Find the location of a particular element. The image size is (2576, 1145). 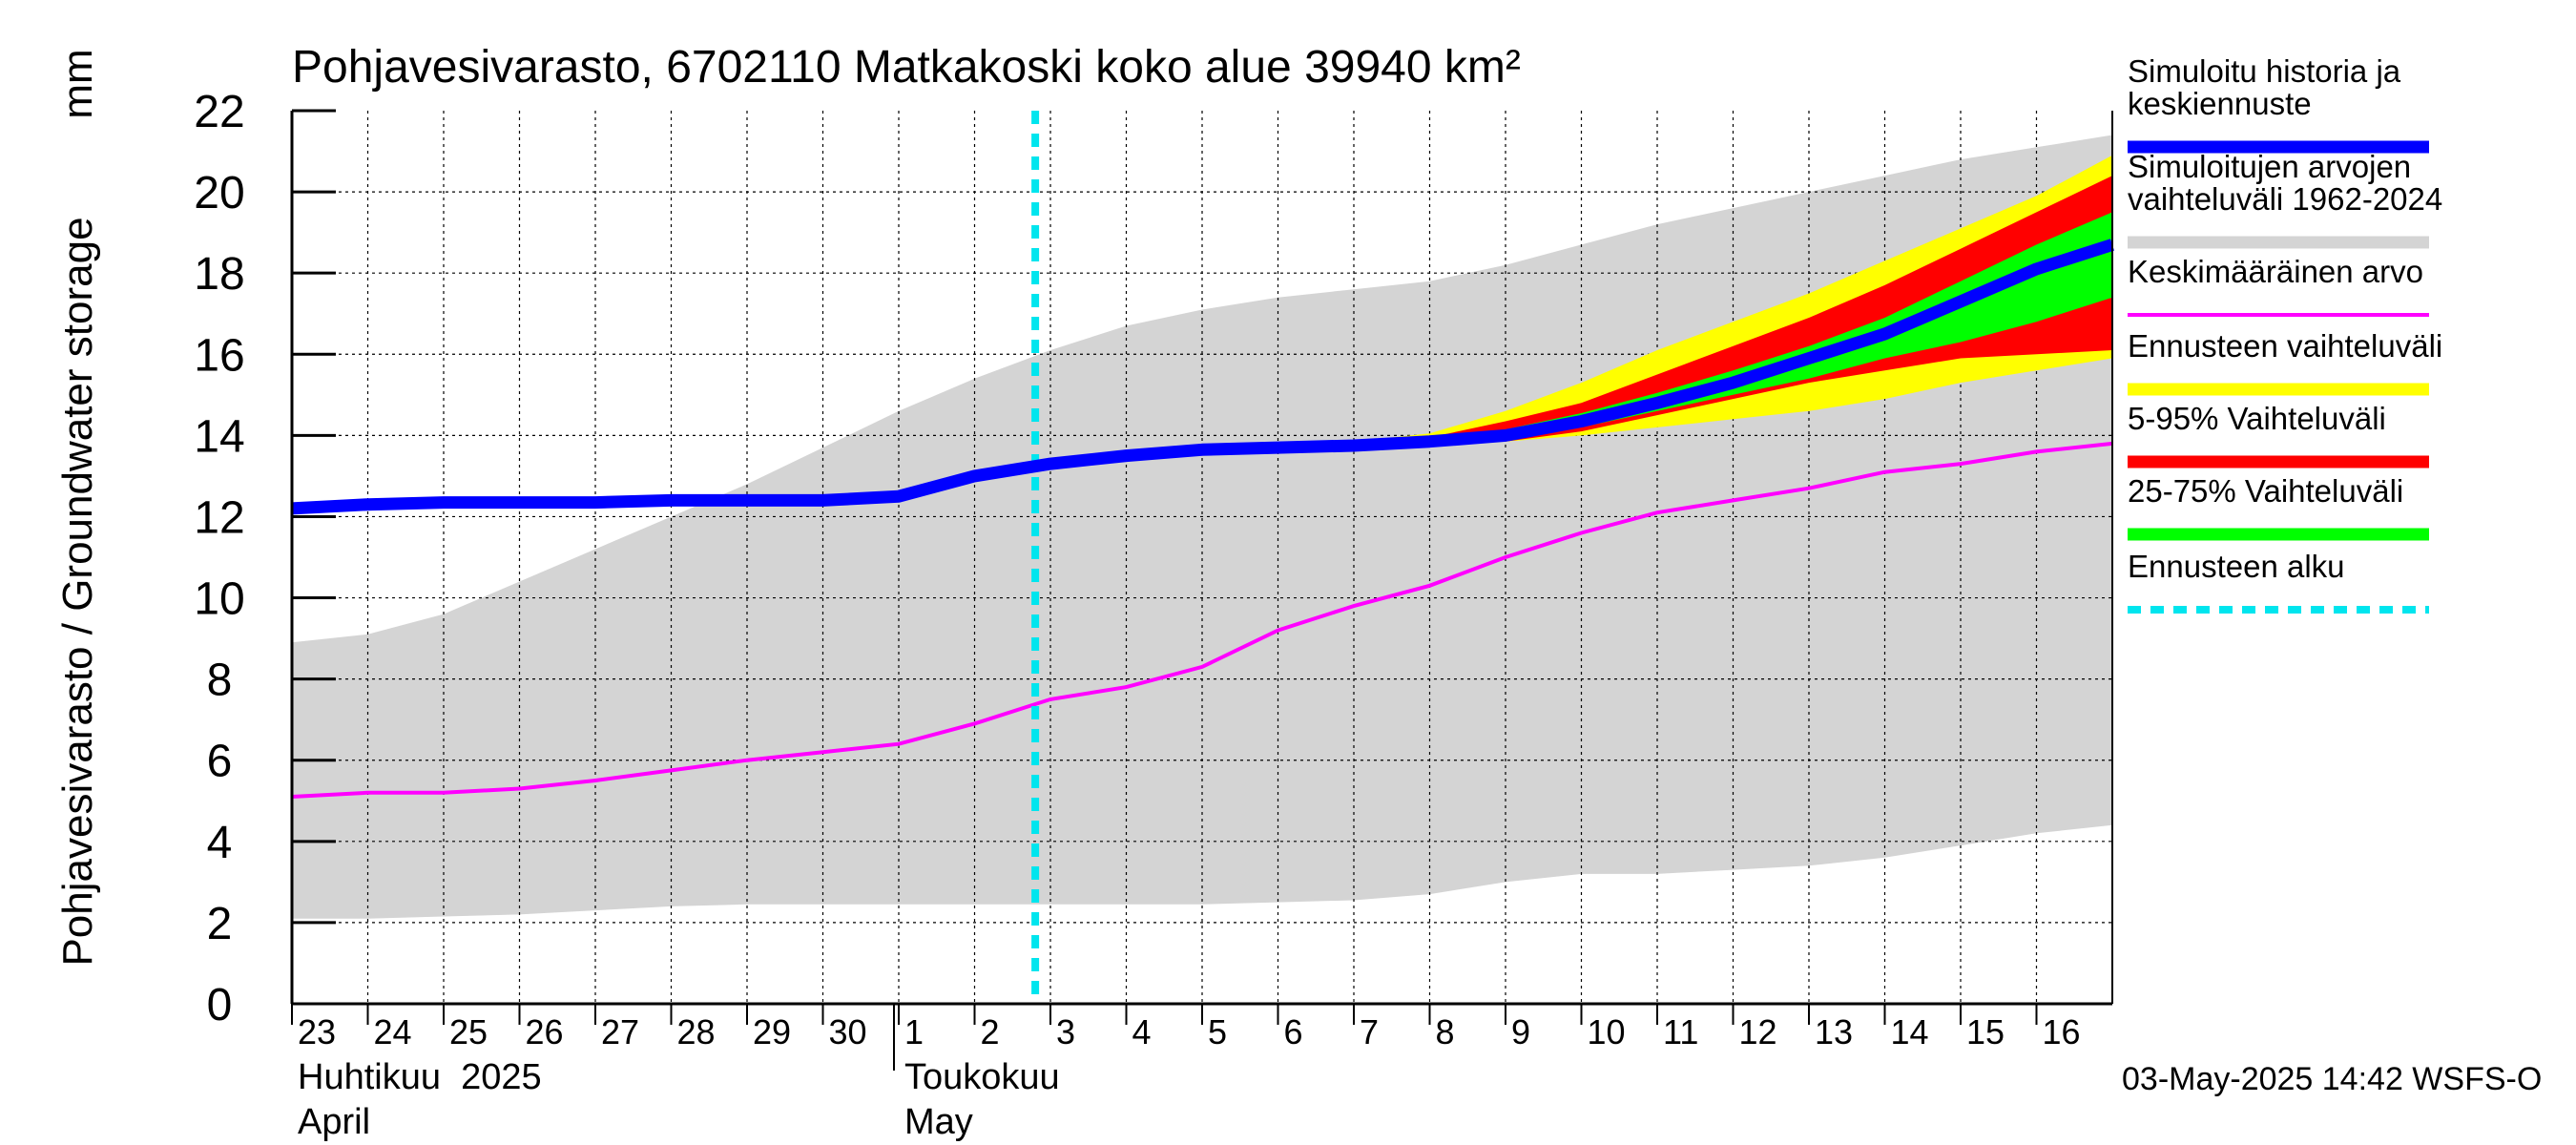

y-axis-label: Pohjavesivarasto / Groundwater storage is located at coordinates (77, 591).